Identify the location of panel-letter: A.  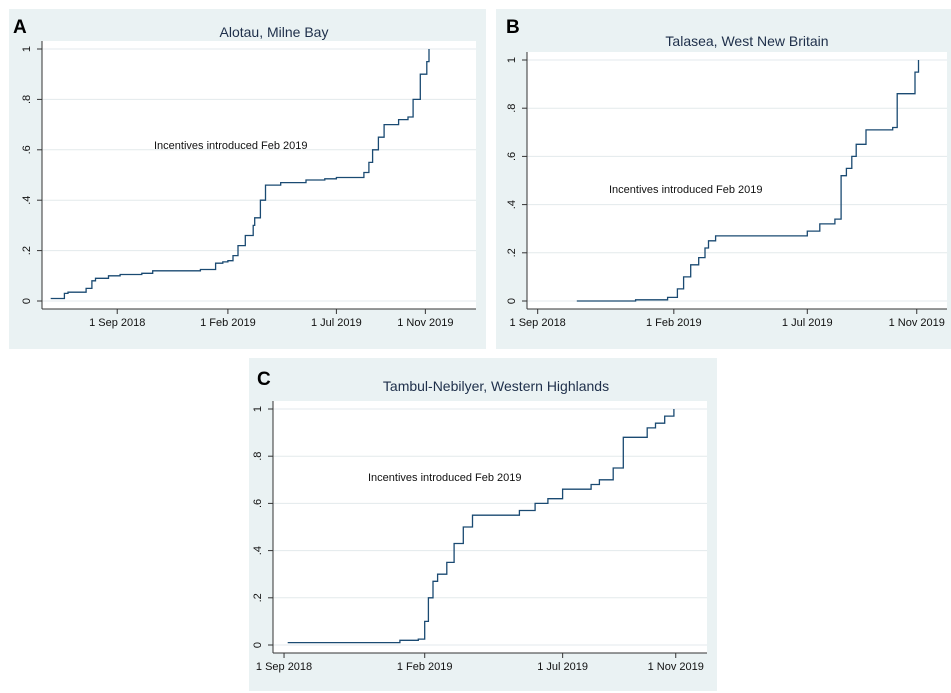
(20, 27).